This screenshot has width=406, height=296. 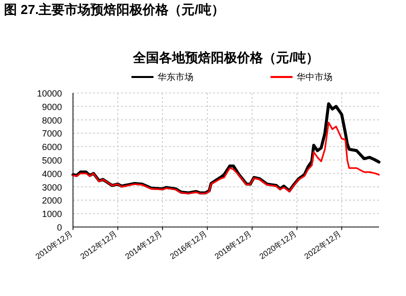 I want to click on chart-subtitle: 全国各地预焙阳极价格（元/吨）, so click(x=225, y=57).